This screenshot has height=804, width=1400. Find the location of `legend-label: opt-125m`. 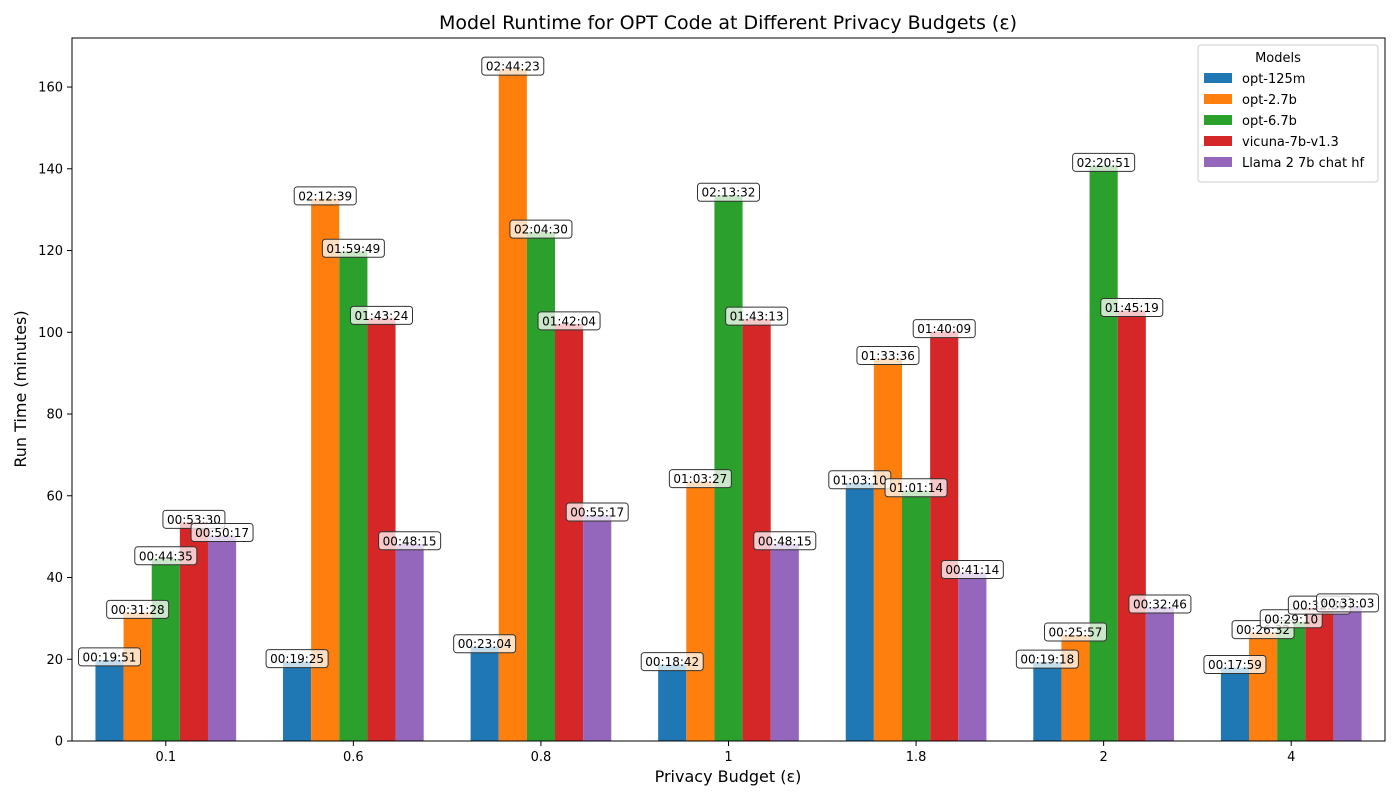

legend-label: opt-125m is located at coordinates (1273, 79).